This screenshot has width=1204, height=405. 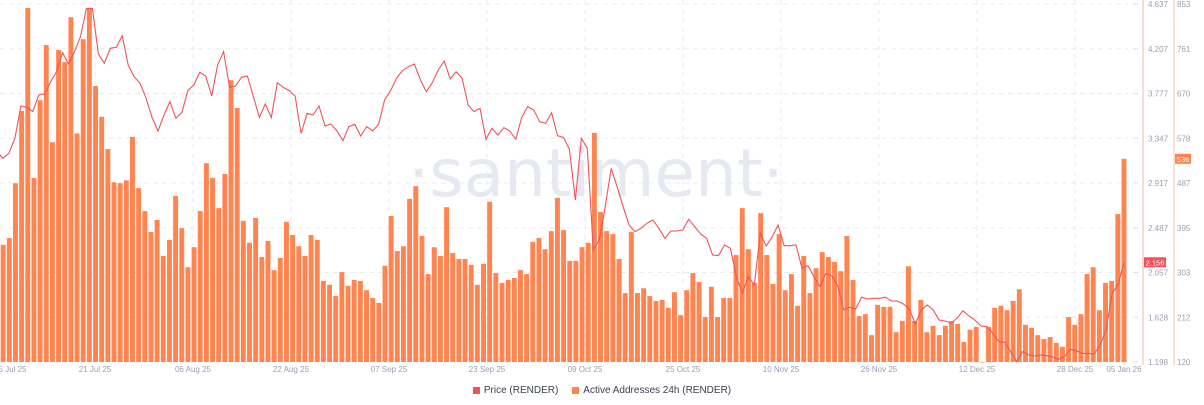 What do you see at coordinates (193, 369) in the screenshot?
I see `x-tick-label: 06 Aug 25` at bounding box center [193, 369].